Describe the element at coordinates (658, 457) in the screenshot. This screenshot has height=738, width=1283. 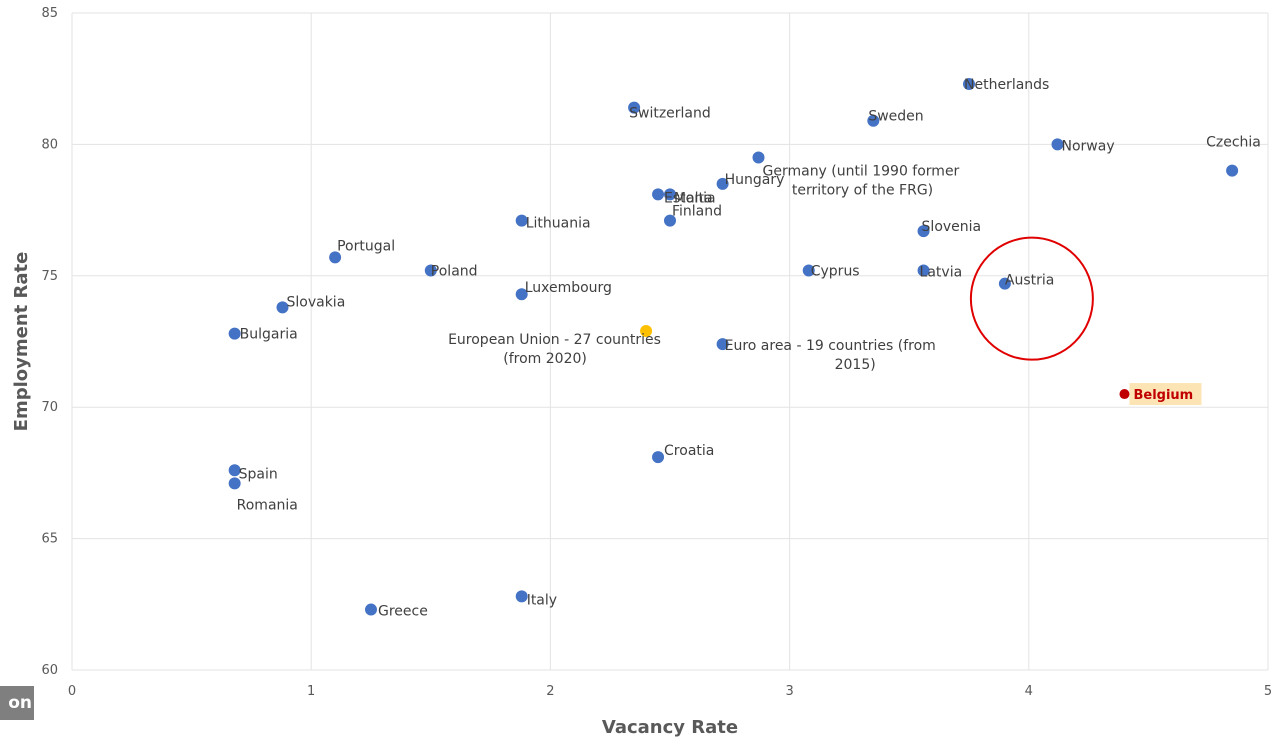
I see `point-croatia` at that location.